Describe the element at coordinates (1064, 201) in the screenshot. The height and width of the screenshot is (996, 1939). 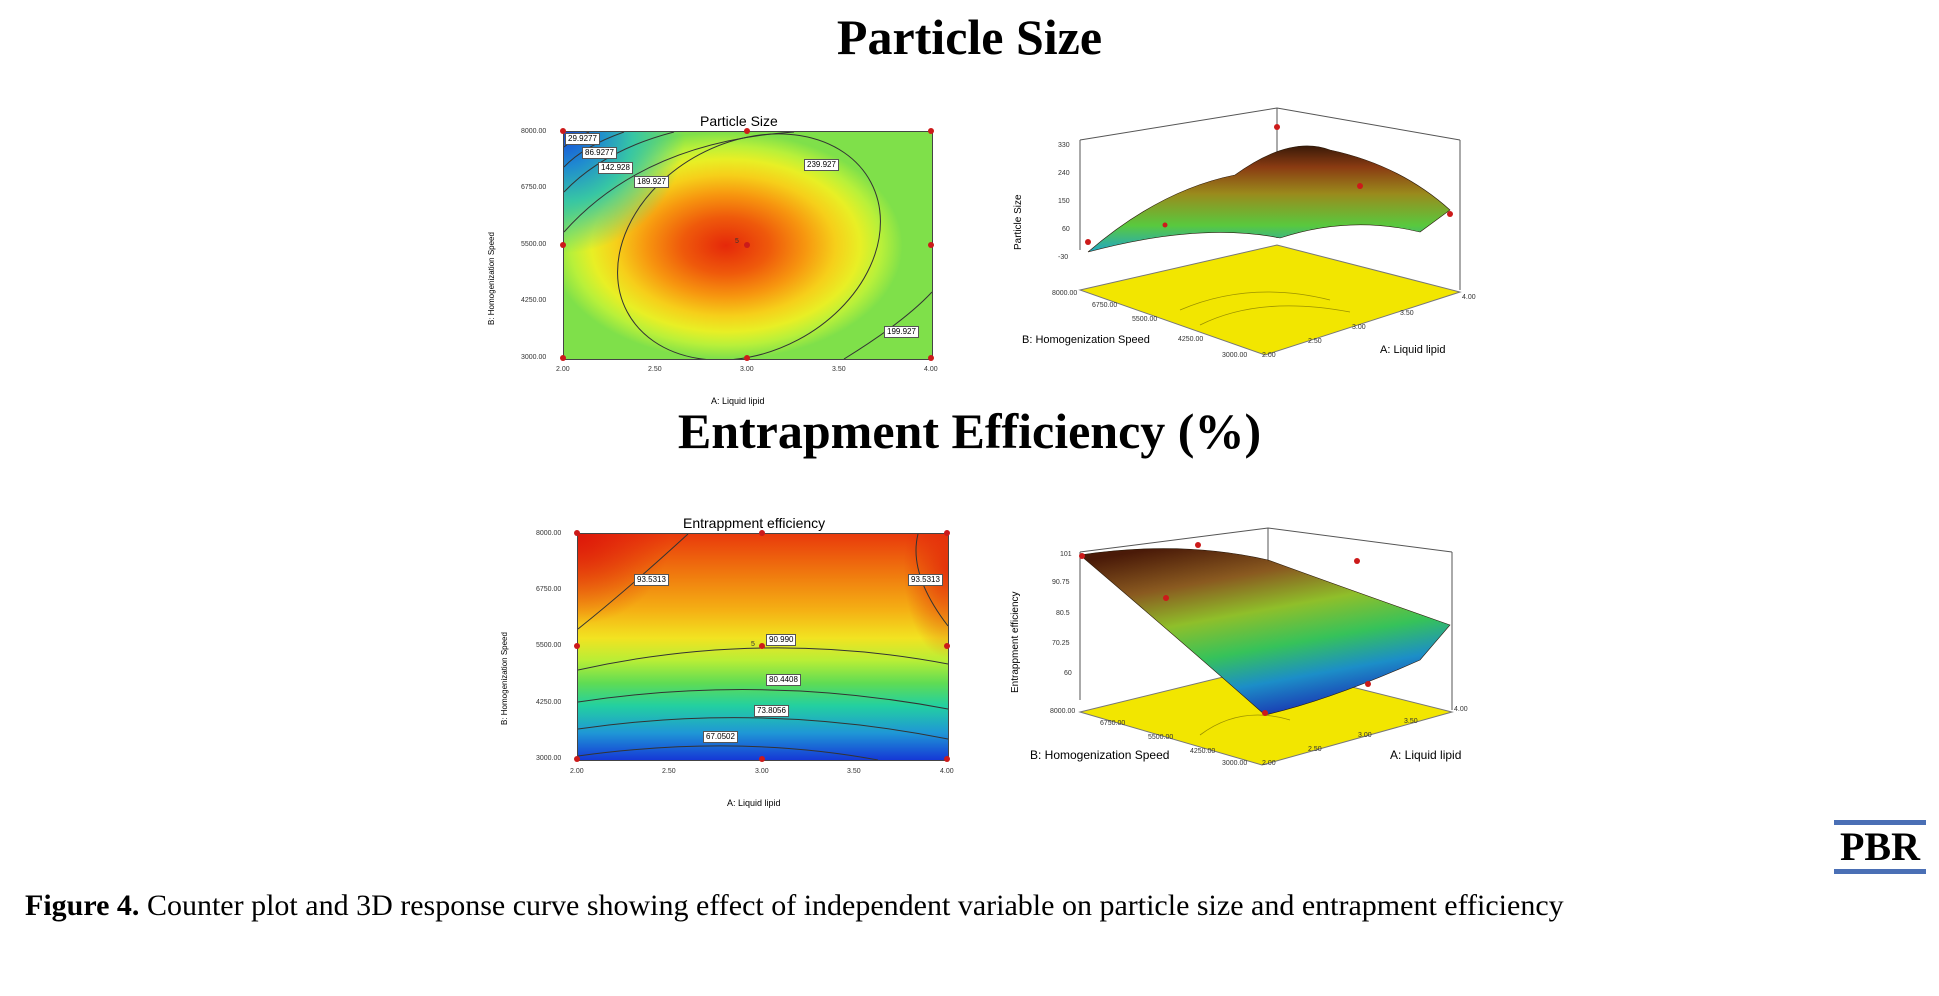
I see `z-tick: 150` at that location.